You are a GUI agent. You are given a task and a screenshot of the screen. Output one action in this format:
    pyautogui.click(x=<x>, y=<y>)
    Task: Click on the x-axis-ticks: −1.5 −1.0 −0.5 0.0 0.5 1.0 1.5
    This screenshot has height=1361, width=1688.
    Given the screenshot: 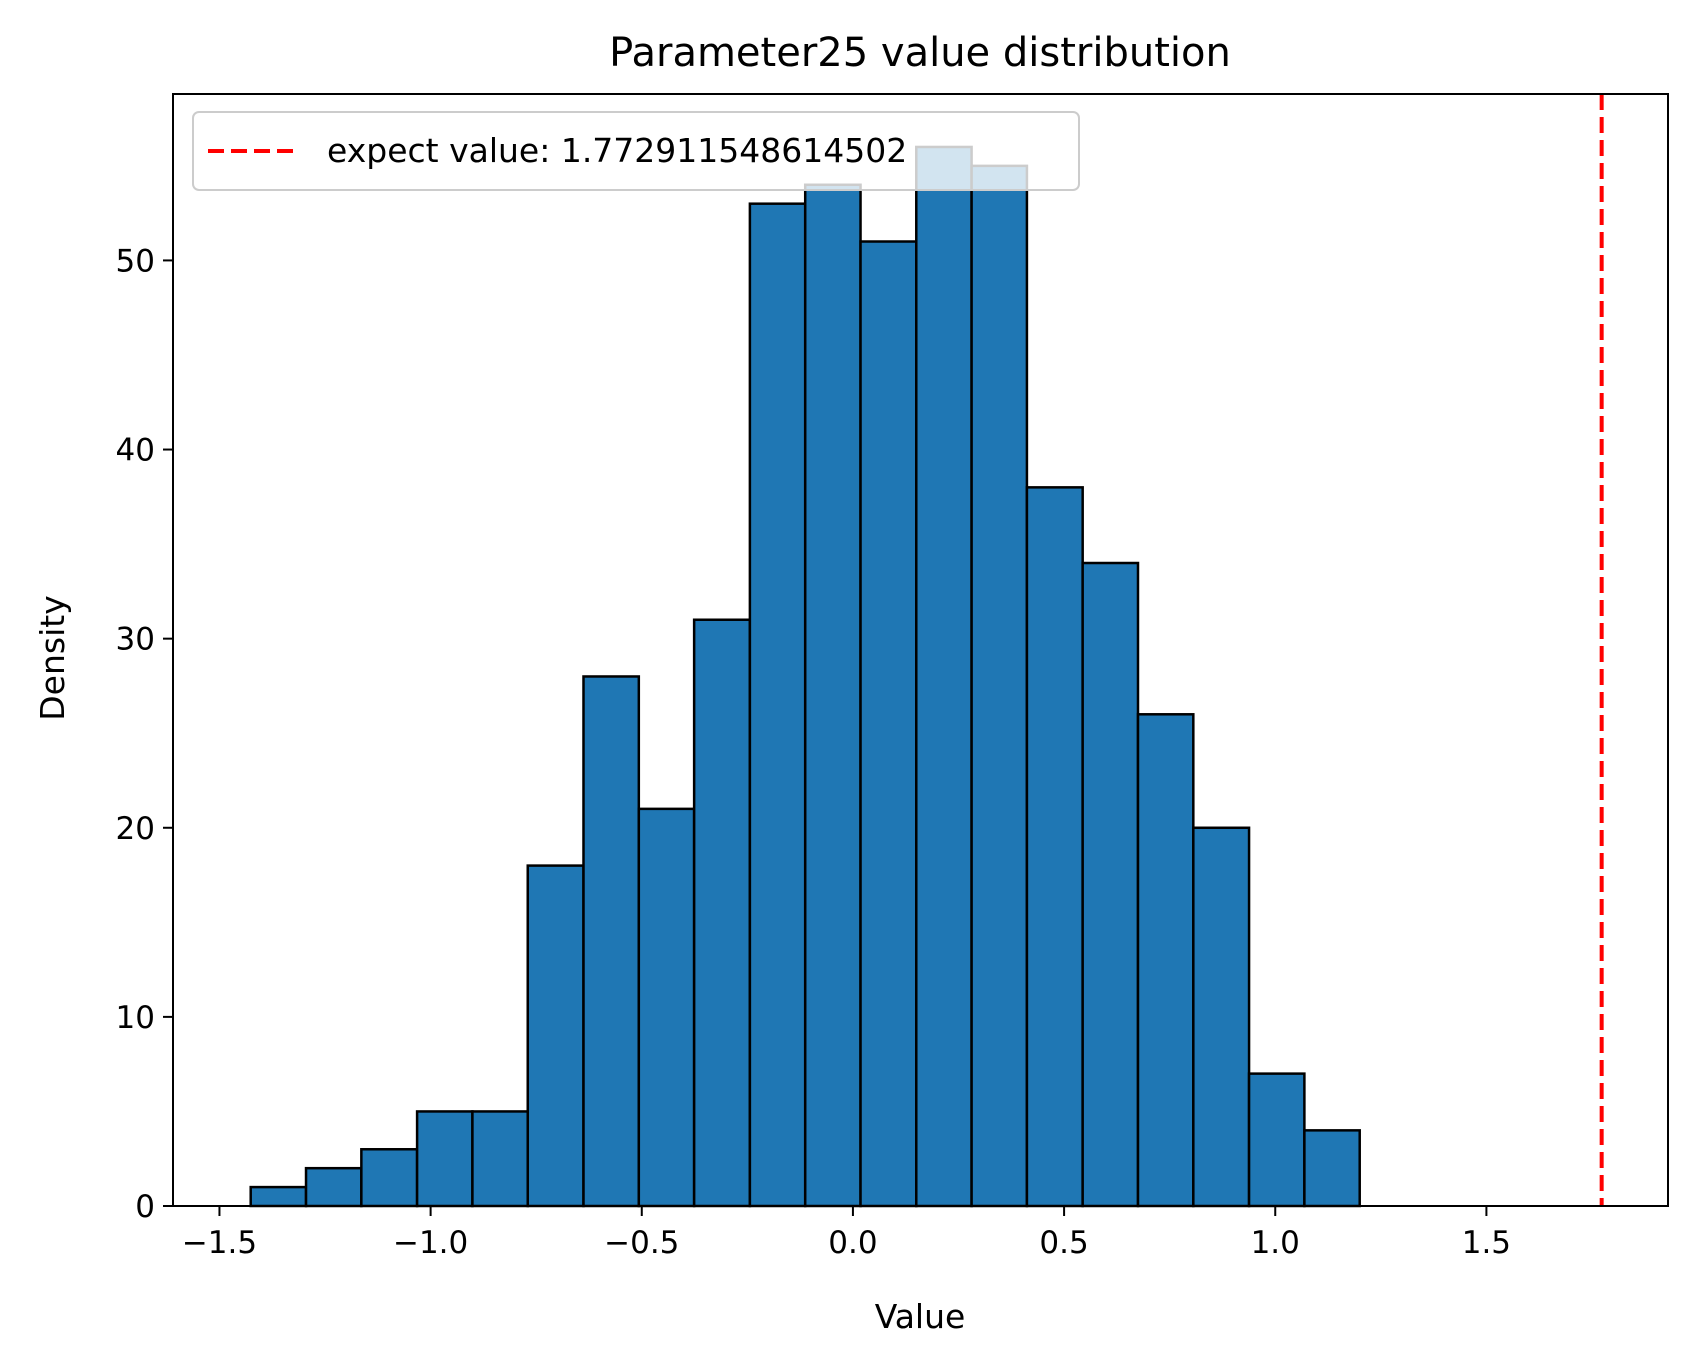 What is the action you would take?
    pyautogui.click(x=846, y=1233)
    